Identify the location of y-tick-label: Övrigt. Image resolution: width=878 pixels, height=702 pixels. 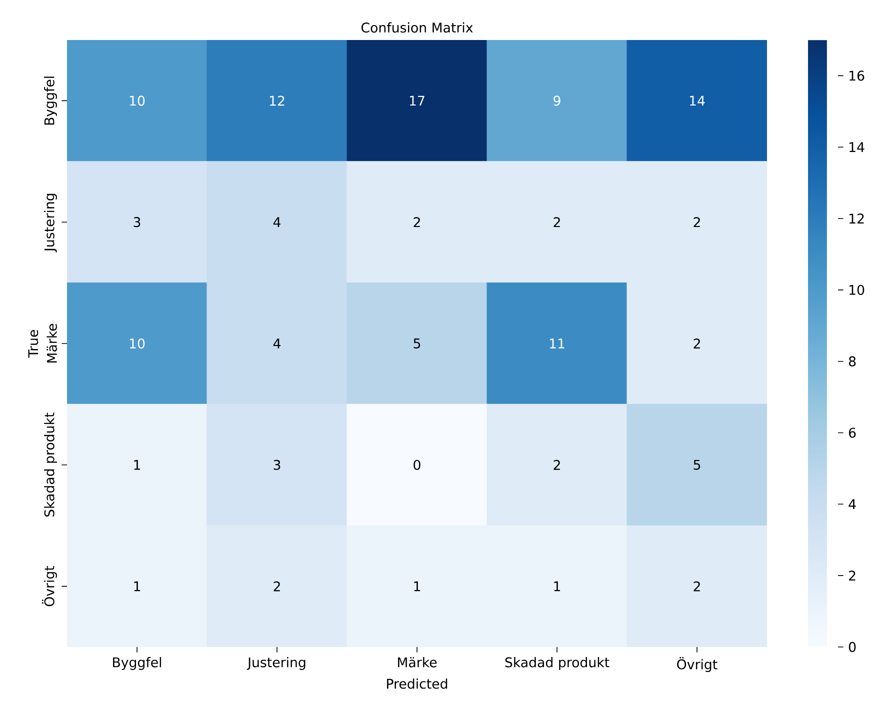
(49, 586).